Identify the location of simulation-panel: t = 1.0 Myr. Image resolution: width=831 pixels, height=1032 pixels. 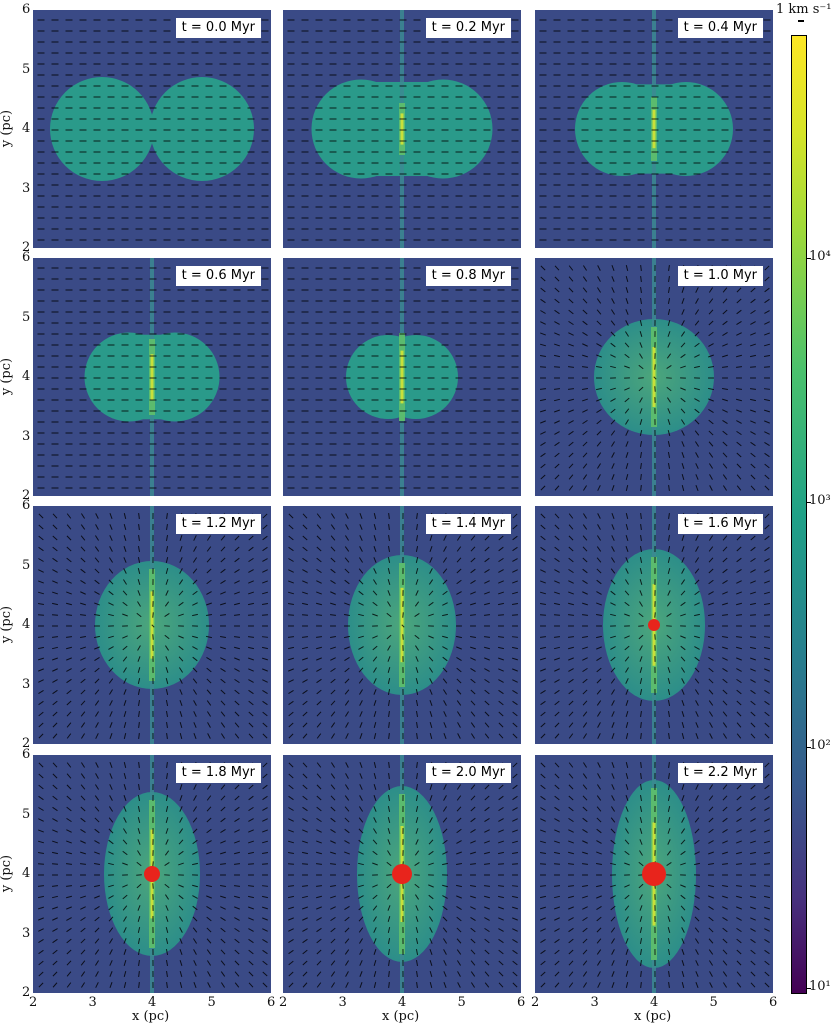
(654, 377).